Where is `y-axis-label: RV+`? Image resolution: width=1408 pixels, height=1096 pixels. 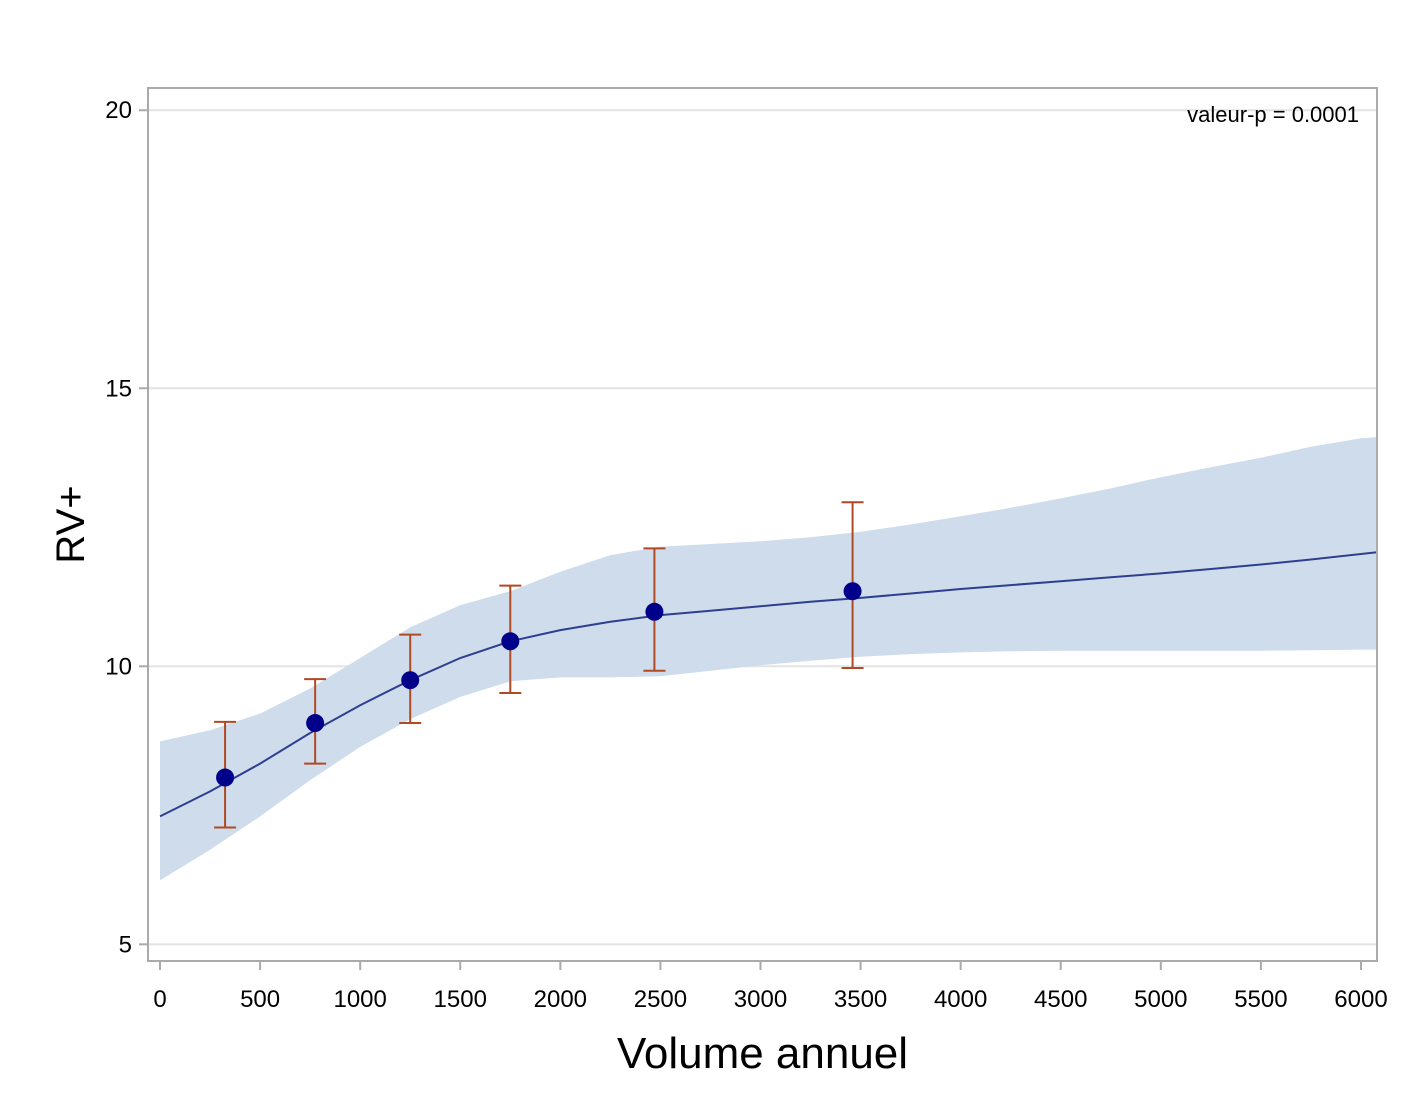 y-axis-label: RV+ is located at coordinates (71, 524).